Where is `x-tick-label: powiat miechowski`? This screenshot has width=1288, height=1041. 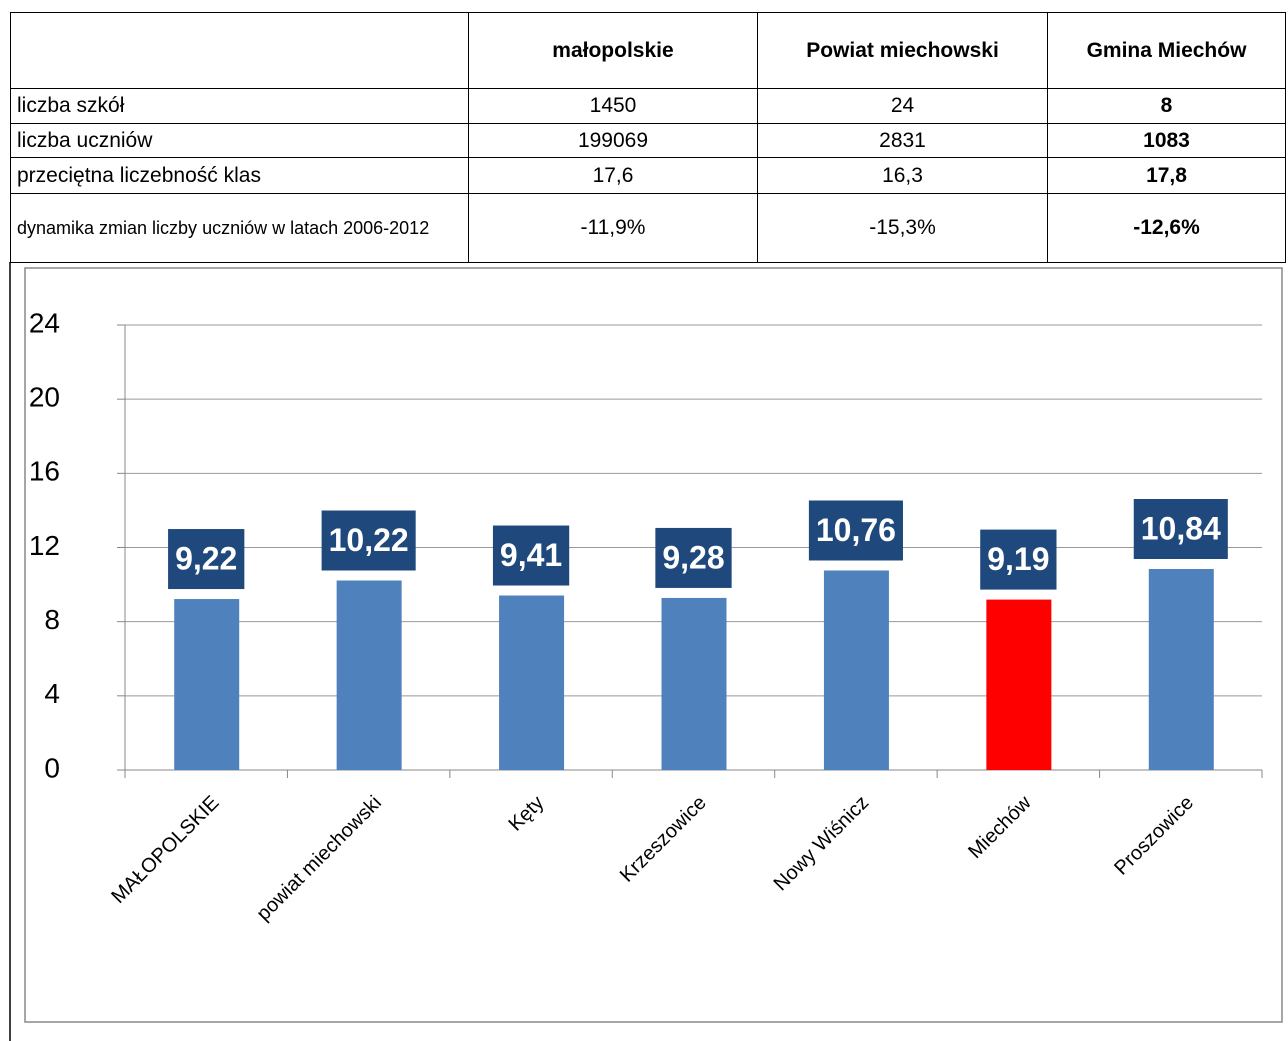
x-tick-label: powiat miechowski is located at coordinates (318, 858).